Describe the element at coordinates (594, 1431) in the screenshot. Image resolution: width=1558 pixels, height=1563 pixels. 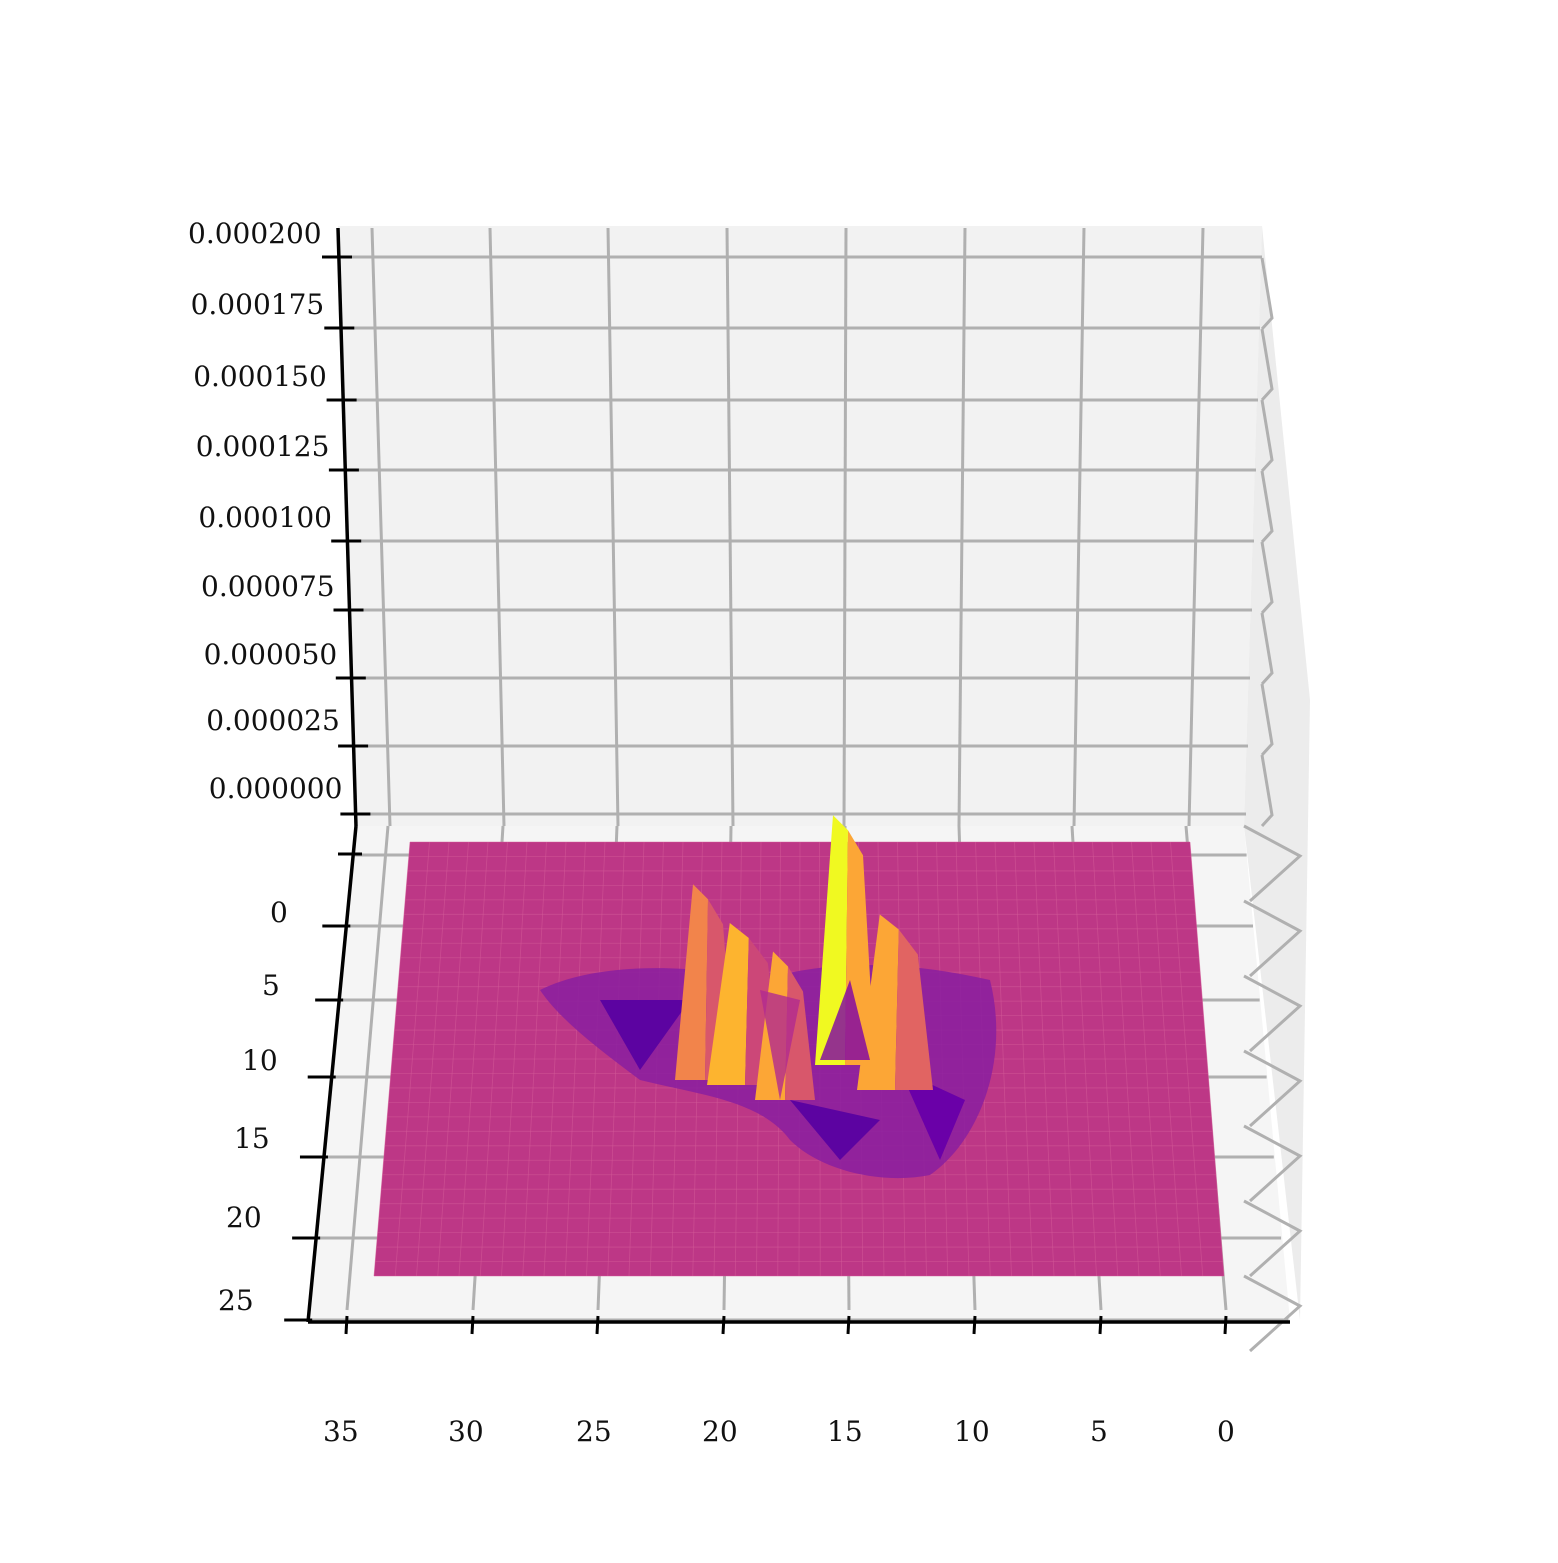
I see `x-tick-label: 25` at that location.